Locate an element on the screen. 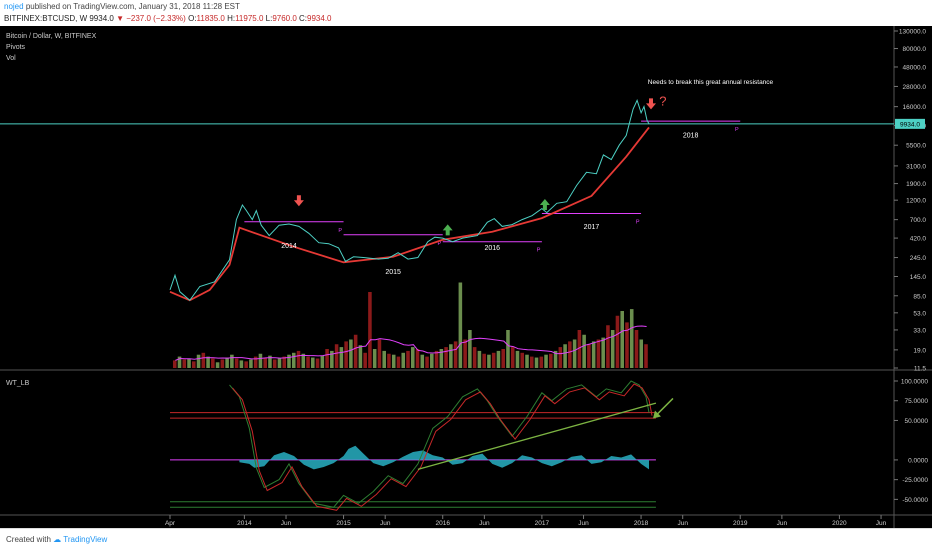  y-tick-label: 19.0 is located at coordinates (919, 350).